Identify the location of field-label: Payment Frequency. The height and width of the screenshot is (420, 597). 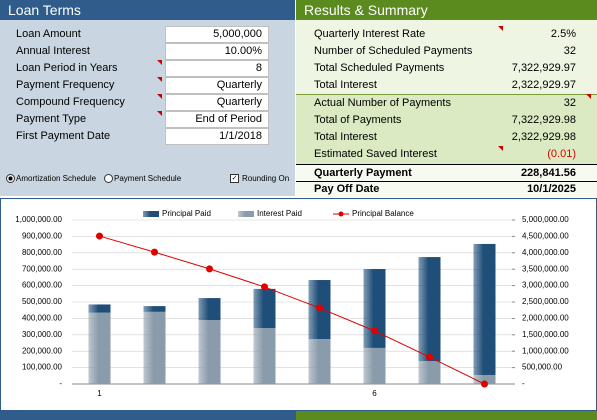
(65, 85).